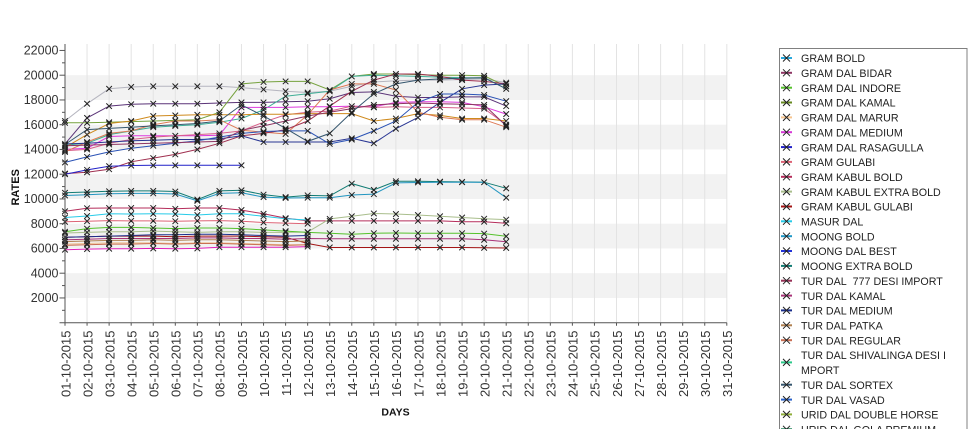 This screenshot has width=975, height=434. I want to click on svg-text: 01-10-2015, so click(65, 364).